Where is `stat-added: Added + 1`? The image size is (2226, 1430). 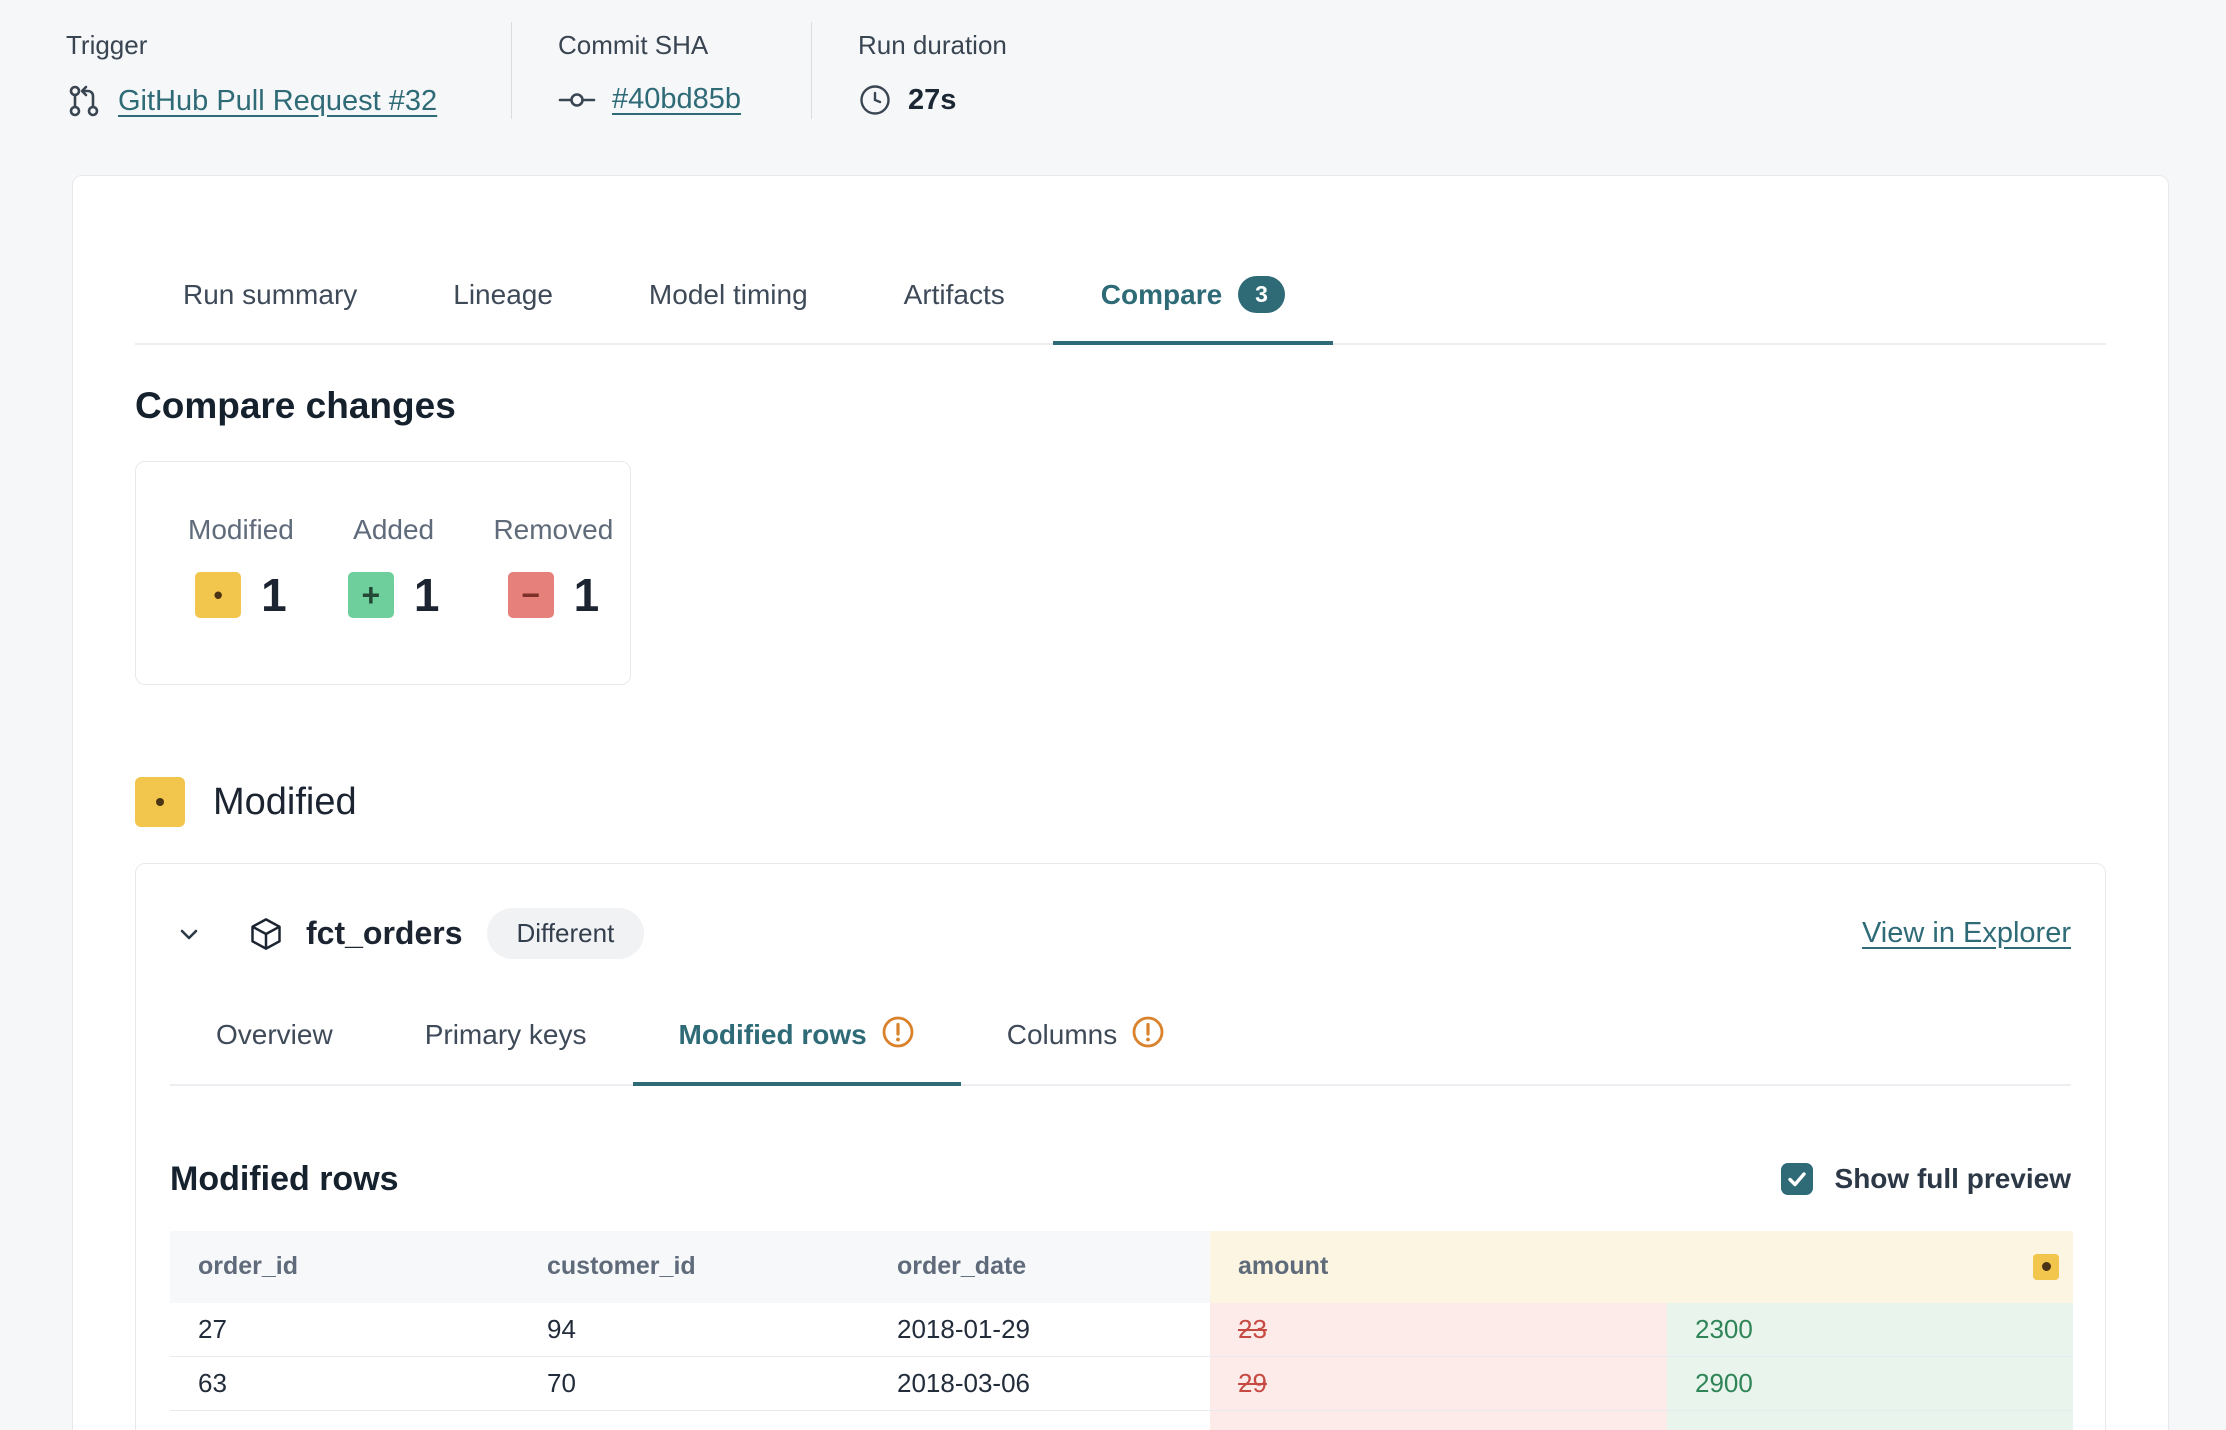 stat-added: Added + 1 is located at coordinates (393, 568).